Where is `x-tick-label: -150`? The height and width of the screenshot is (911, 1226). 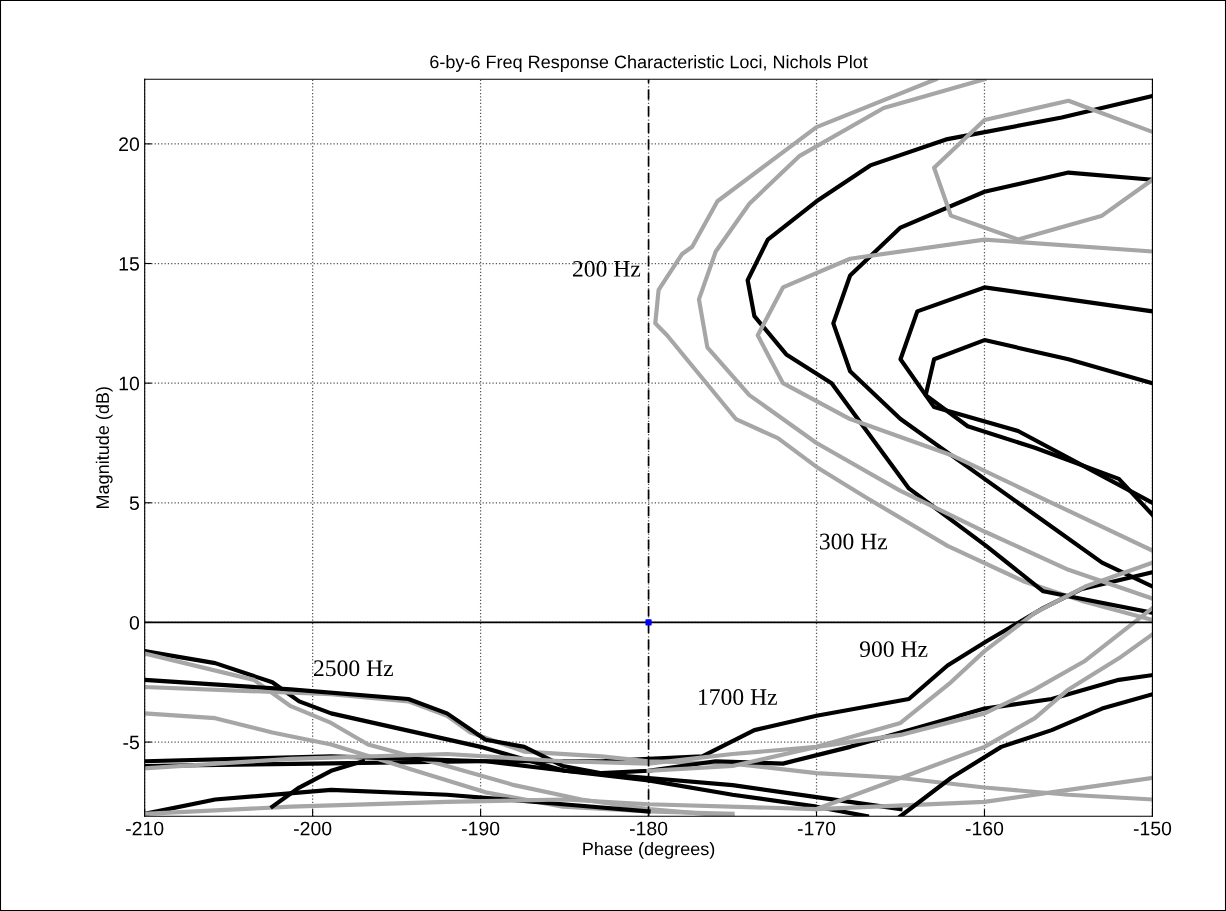
x-tick-label: -150 is located at coordinates (1152, 828).